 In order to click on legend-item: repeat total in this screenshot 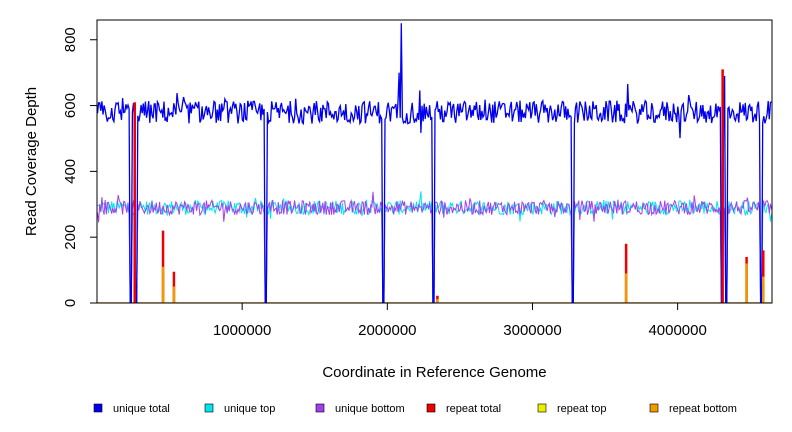, I will do `click(463, 409)`.